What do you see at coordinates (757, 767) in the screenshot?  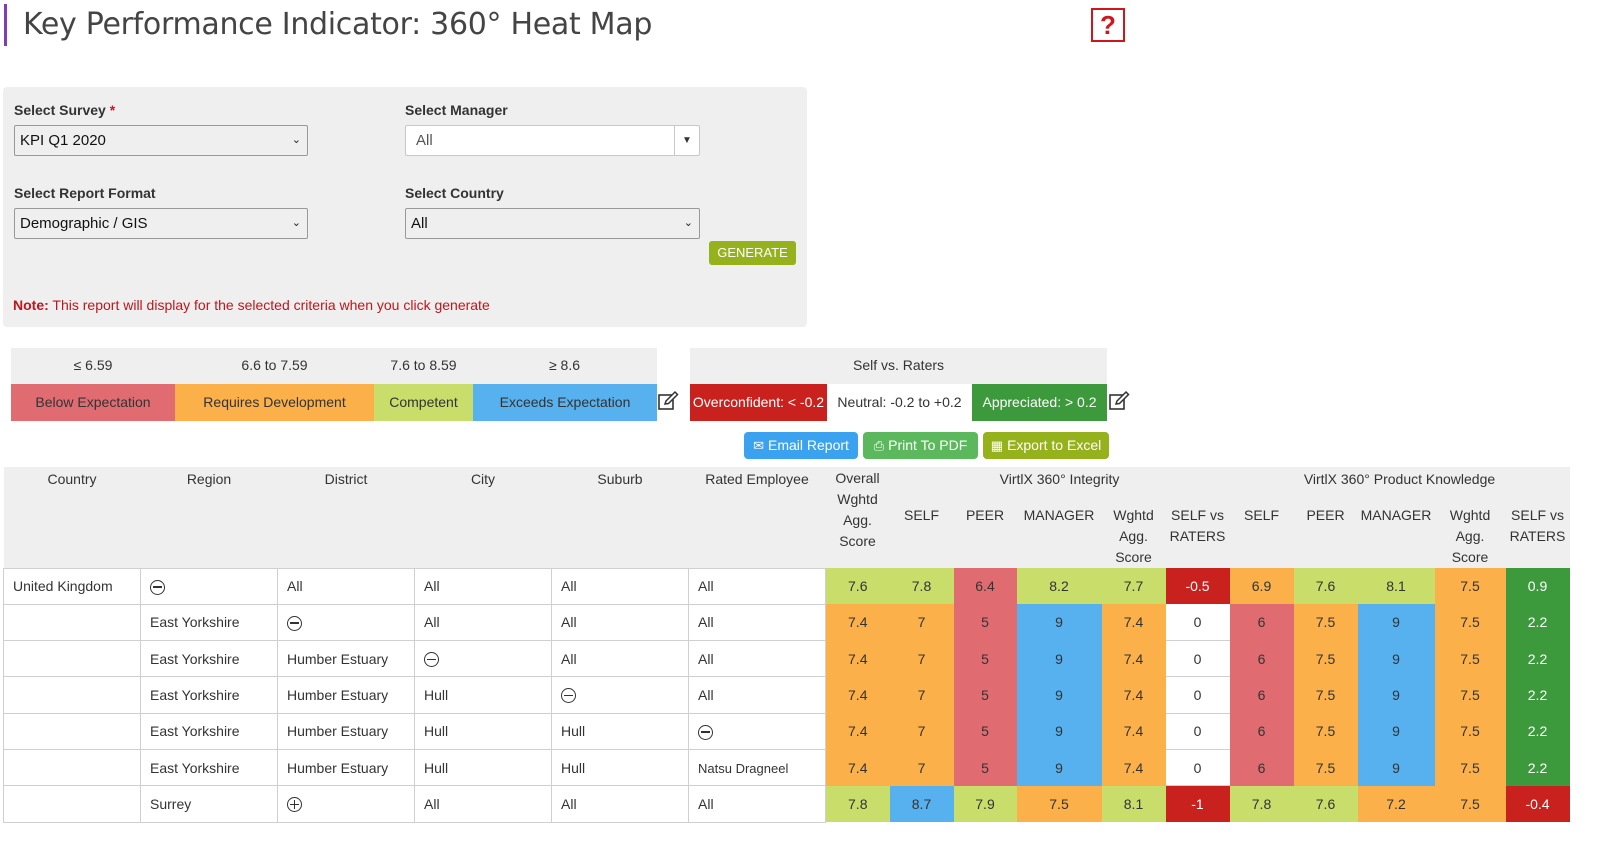 I see `cell-employee: Natsu Dragneel` at bounding box center [757, 767].